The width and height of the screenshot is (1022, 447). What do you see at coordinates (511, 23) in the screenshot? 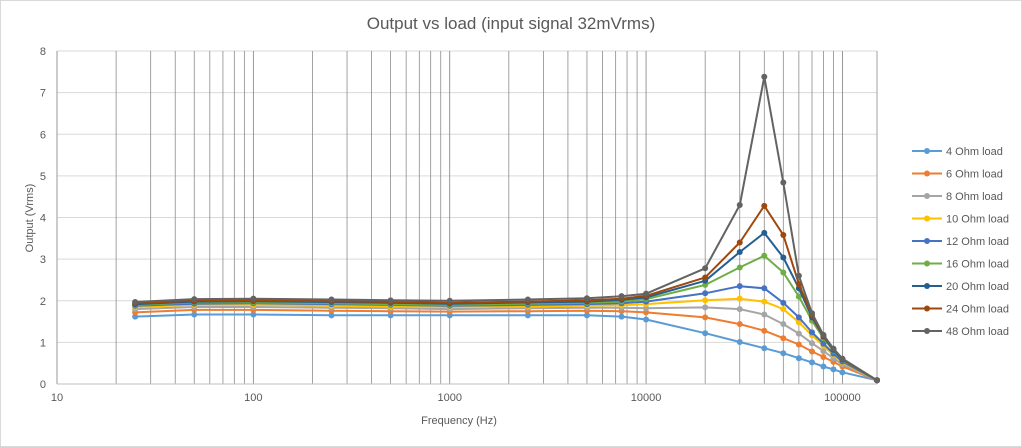
I see `chart-title: Output vs load (input signal 32mVrms)` at bounding box center [511, 23].